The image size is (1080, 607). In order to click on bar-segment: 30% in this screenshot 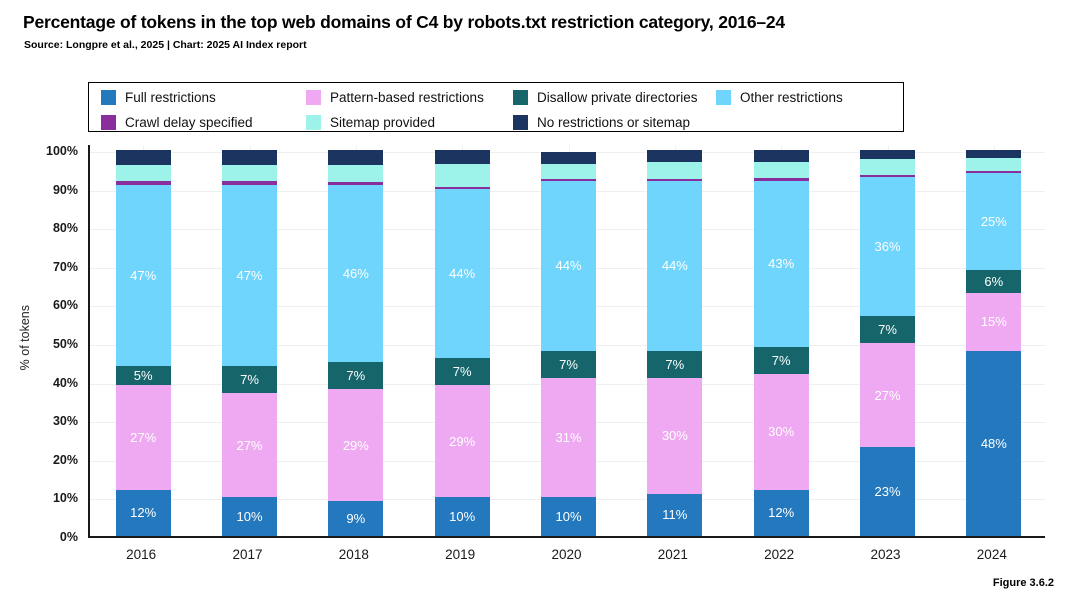, I will do `click(781, 431)`.